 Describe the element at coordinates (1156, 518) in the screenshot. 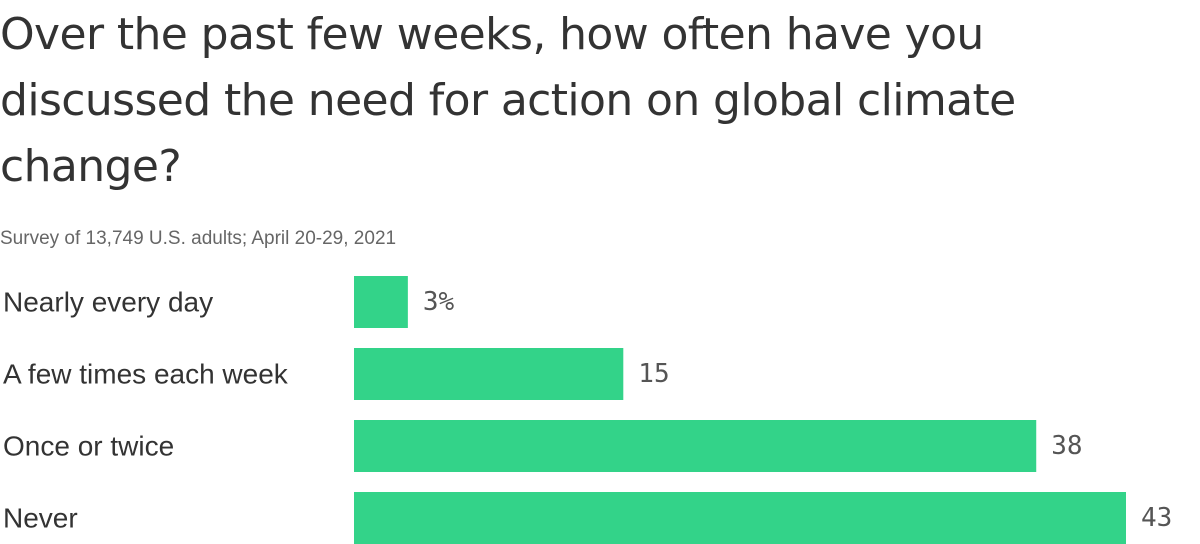

I see `value-label: 43` at that location.